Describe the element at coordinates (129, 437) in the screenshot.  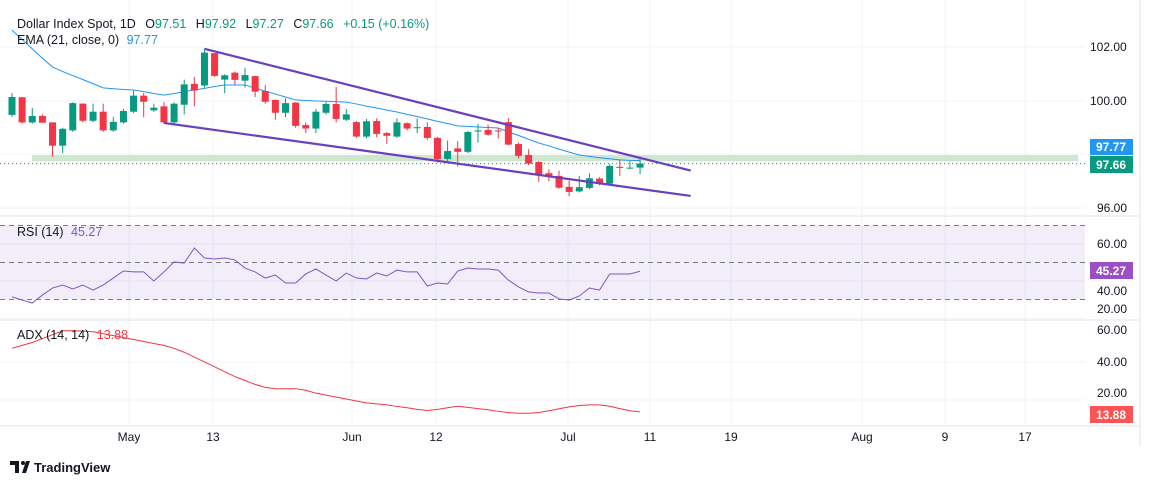
I see `time-axis-label: May` at that location.